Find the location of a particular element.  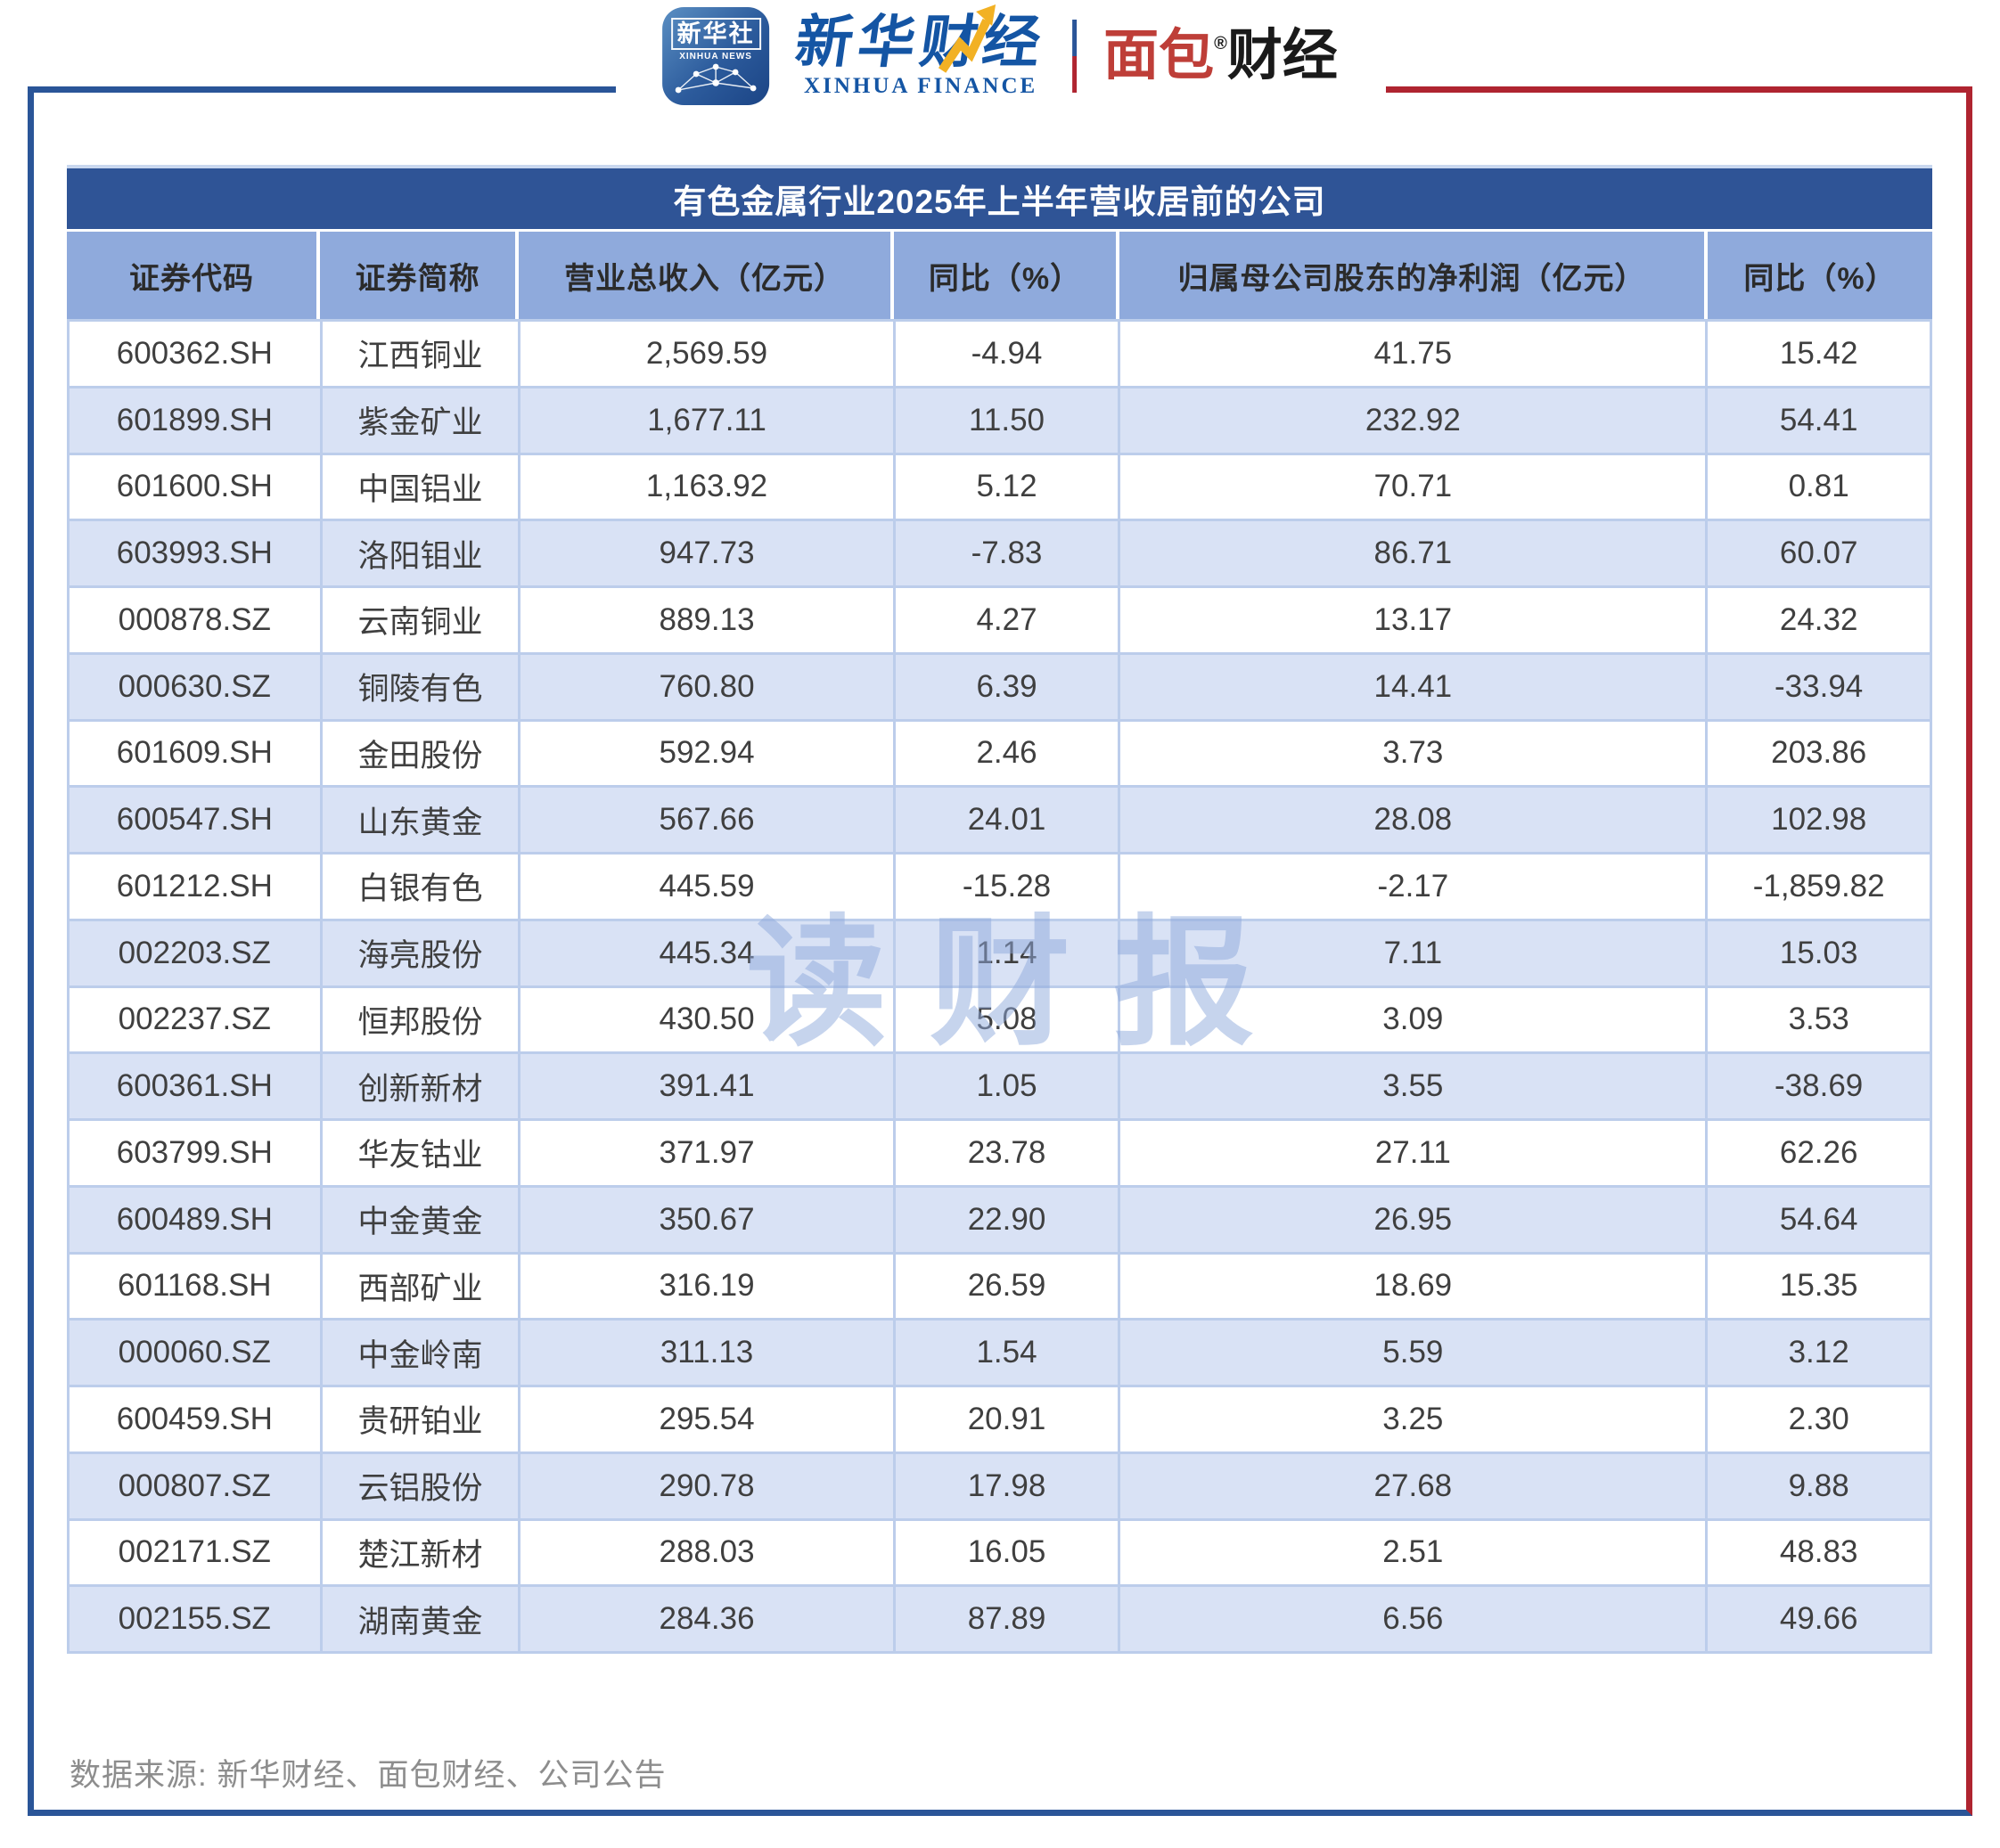

table-cell: 002237.SZ is located at coordinates (196, 1021).